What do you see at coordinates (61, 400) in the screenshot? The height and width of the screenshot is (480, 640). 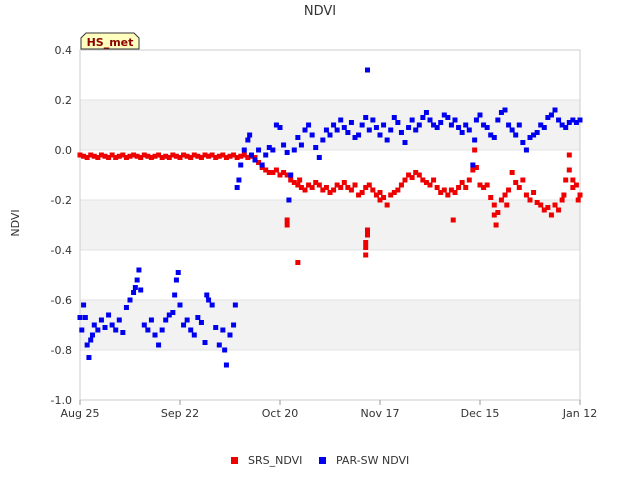 I see `y-tick-label: -1.0` at bounding box center [61, 400].